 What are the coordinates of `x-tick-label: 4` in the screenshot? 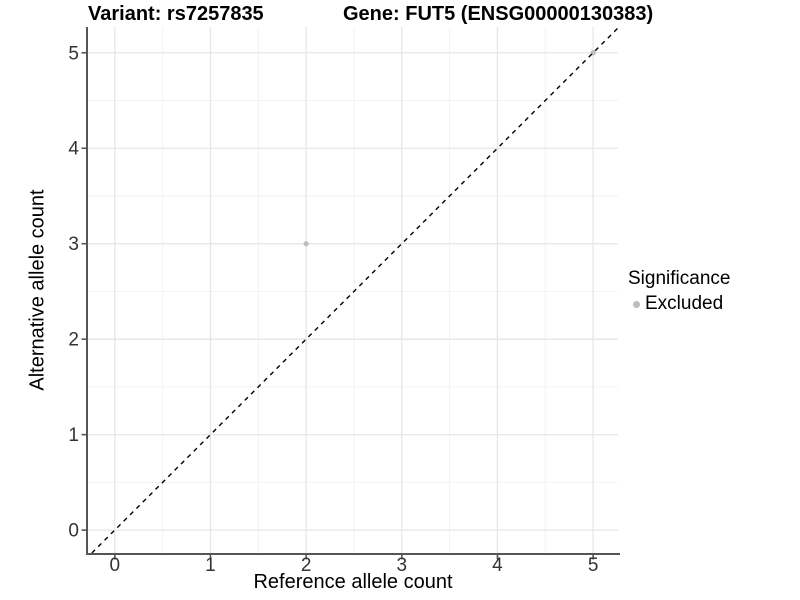 It's located at (497, 565).